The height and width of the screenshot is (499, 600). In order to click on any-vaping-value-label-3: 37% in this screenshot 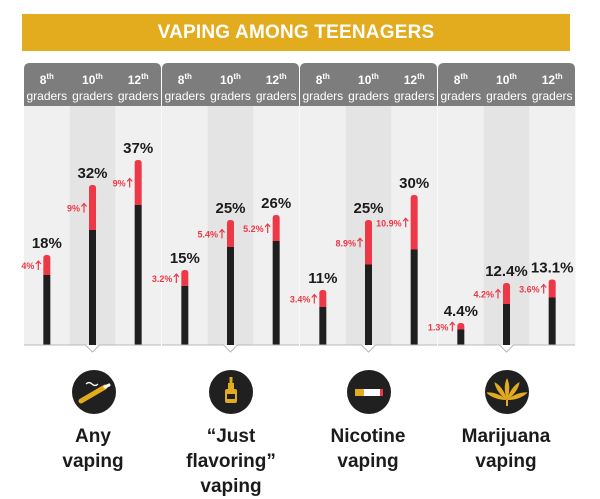, I will do `click(138, 148)`.